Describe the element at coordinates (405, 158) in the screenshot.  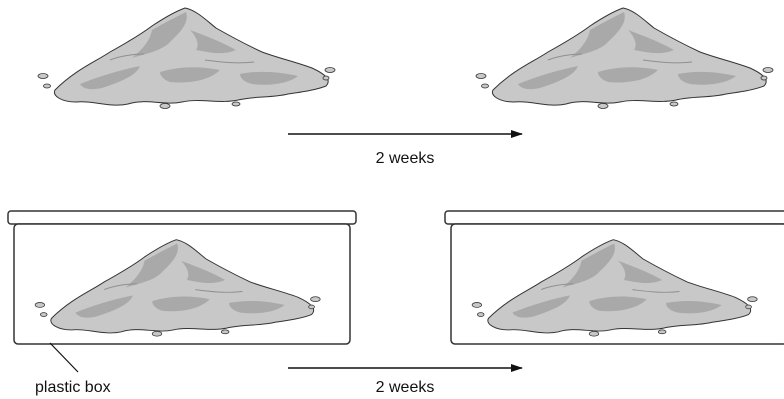
I see `arrow-label-top: 2 weeks` at that location.